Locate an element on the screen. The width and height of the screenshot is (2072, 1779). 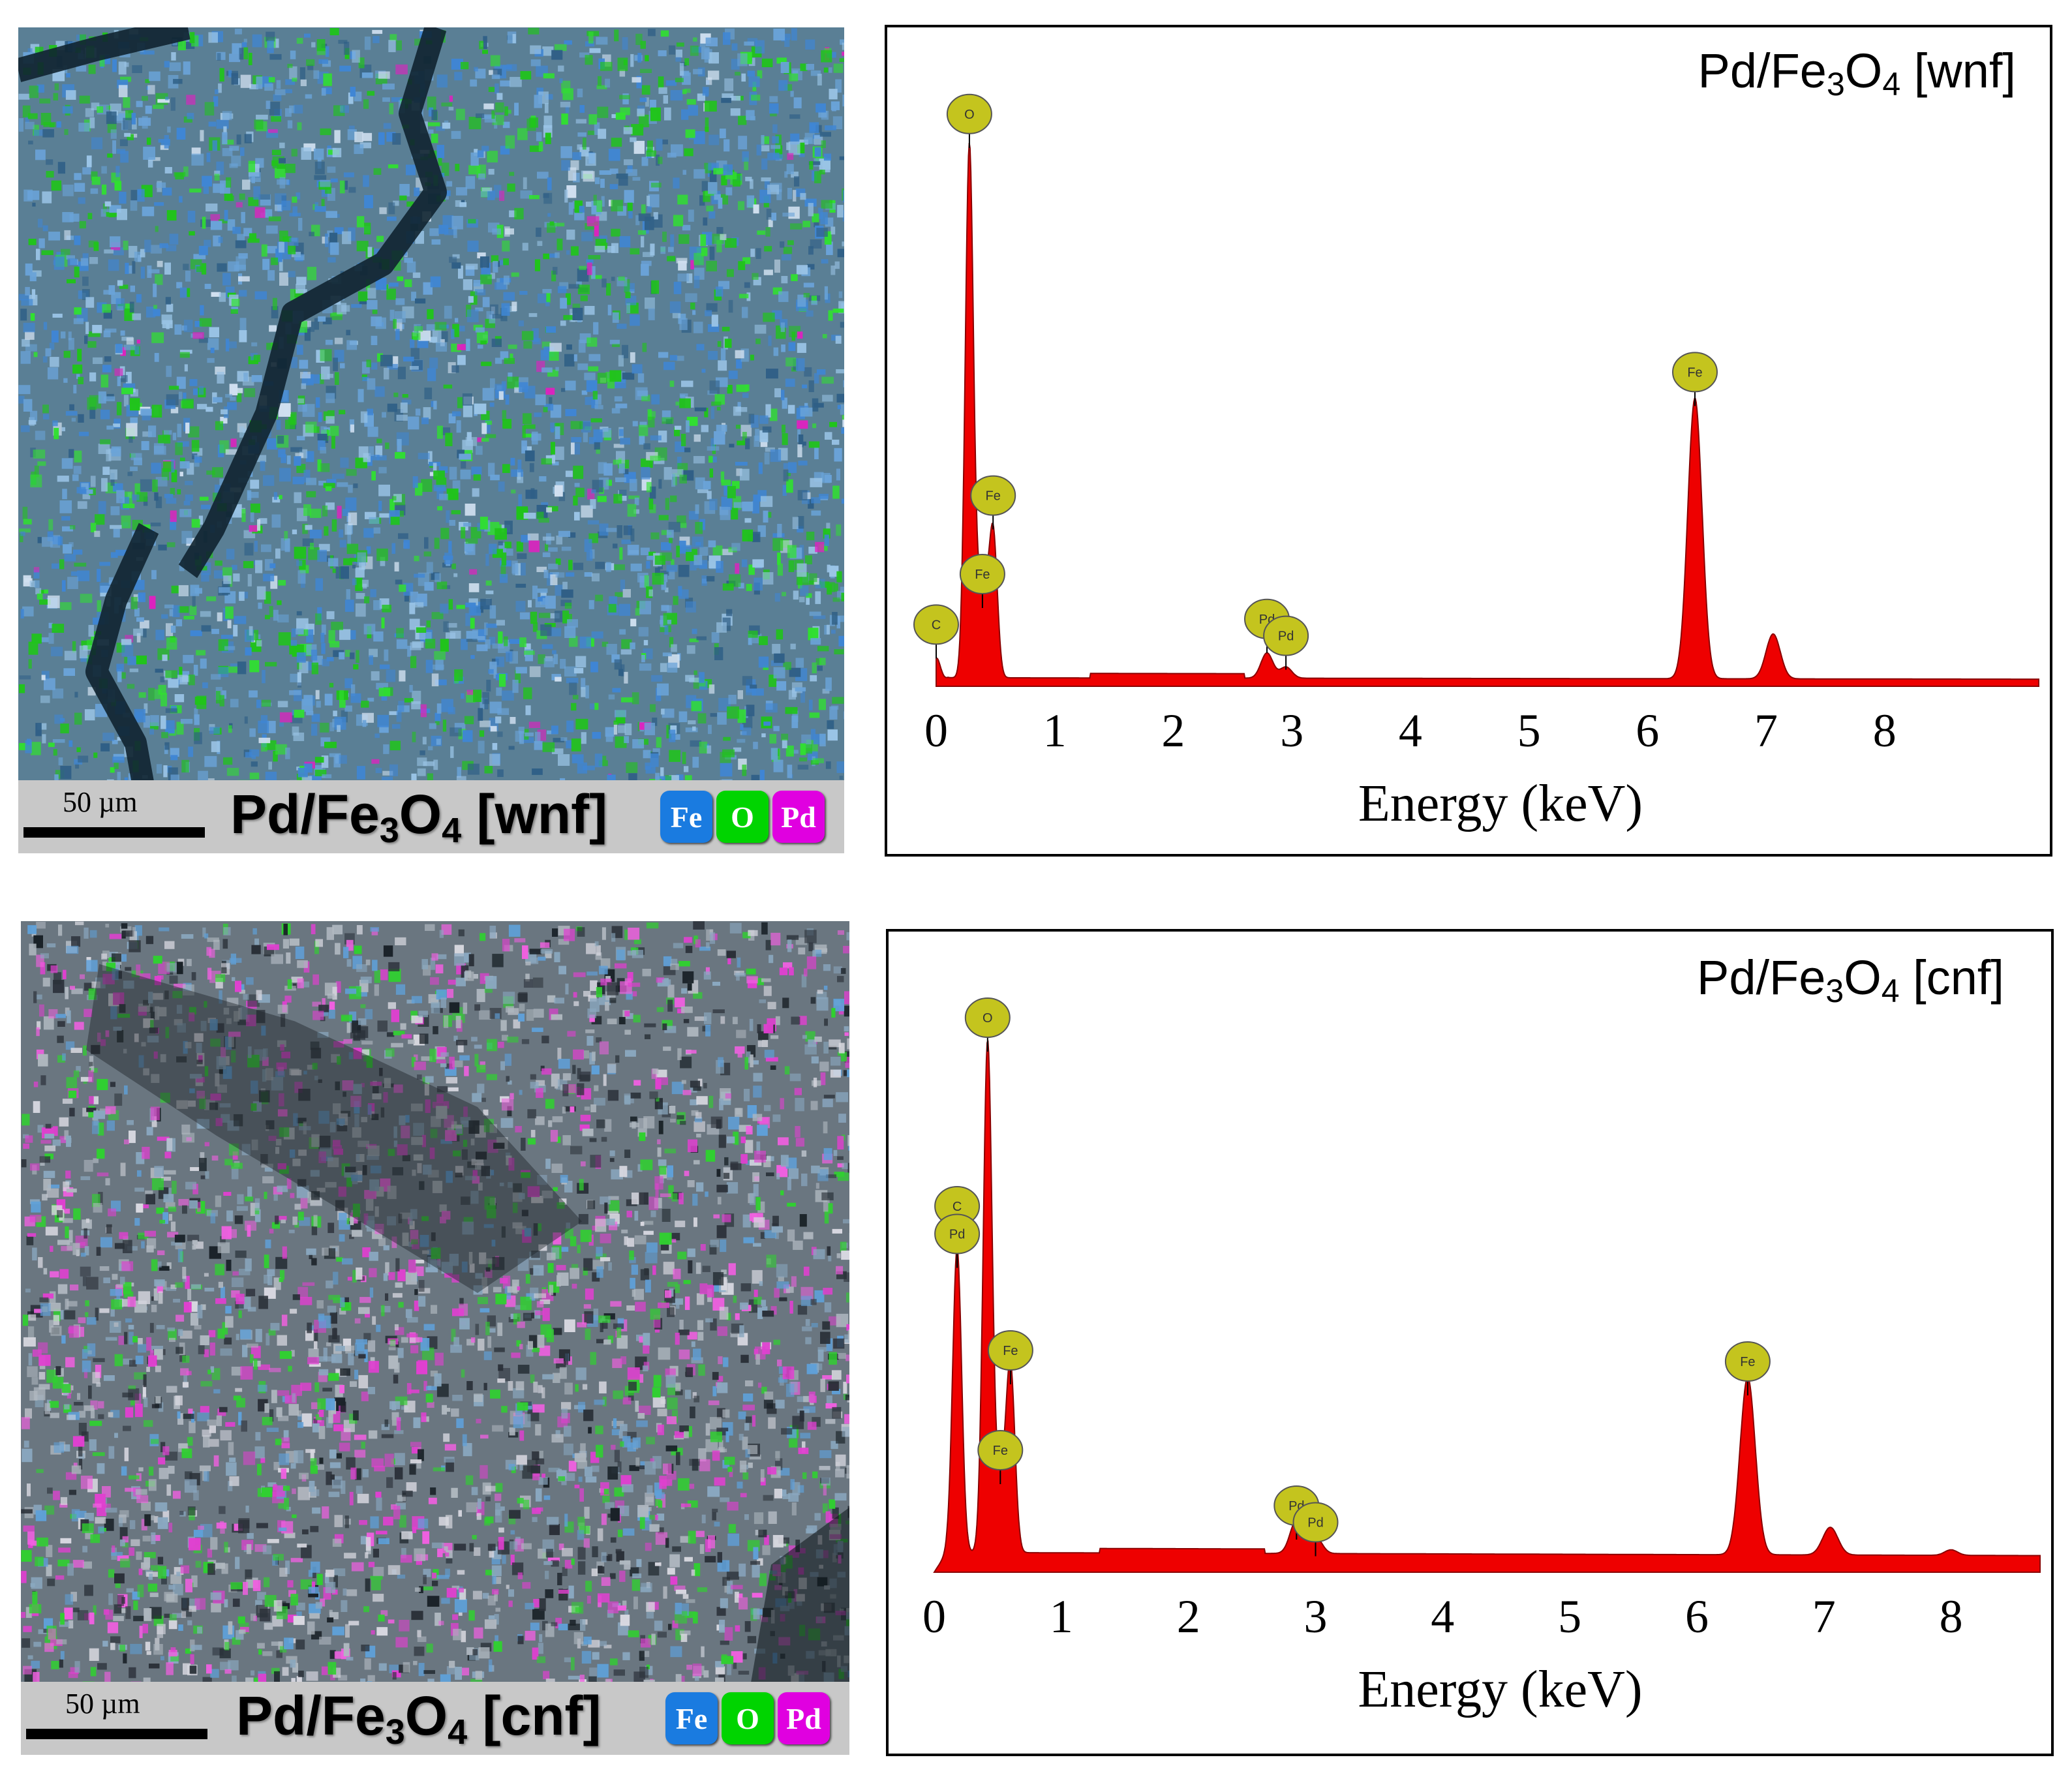
map-footer: 50 µm Pd/Fe3O4 [cnf] Fe O Pd is located at coordinates (435, 1719).